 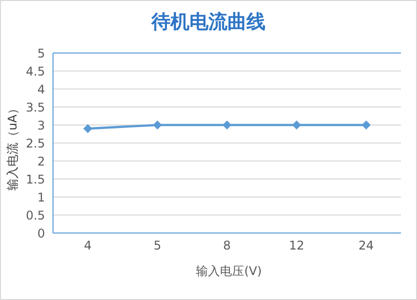 What do you see at coordinates (158, 245) in the screenshot?
I see `x-tick-label: 5` at bounding box center [158, 245].